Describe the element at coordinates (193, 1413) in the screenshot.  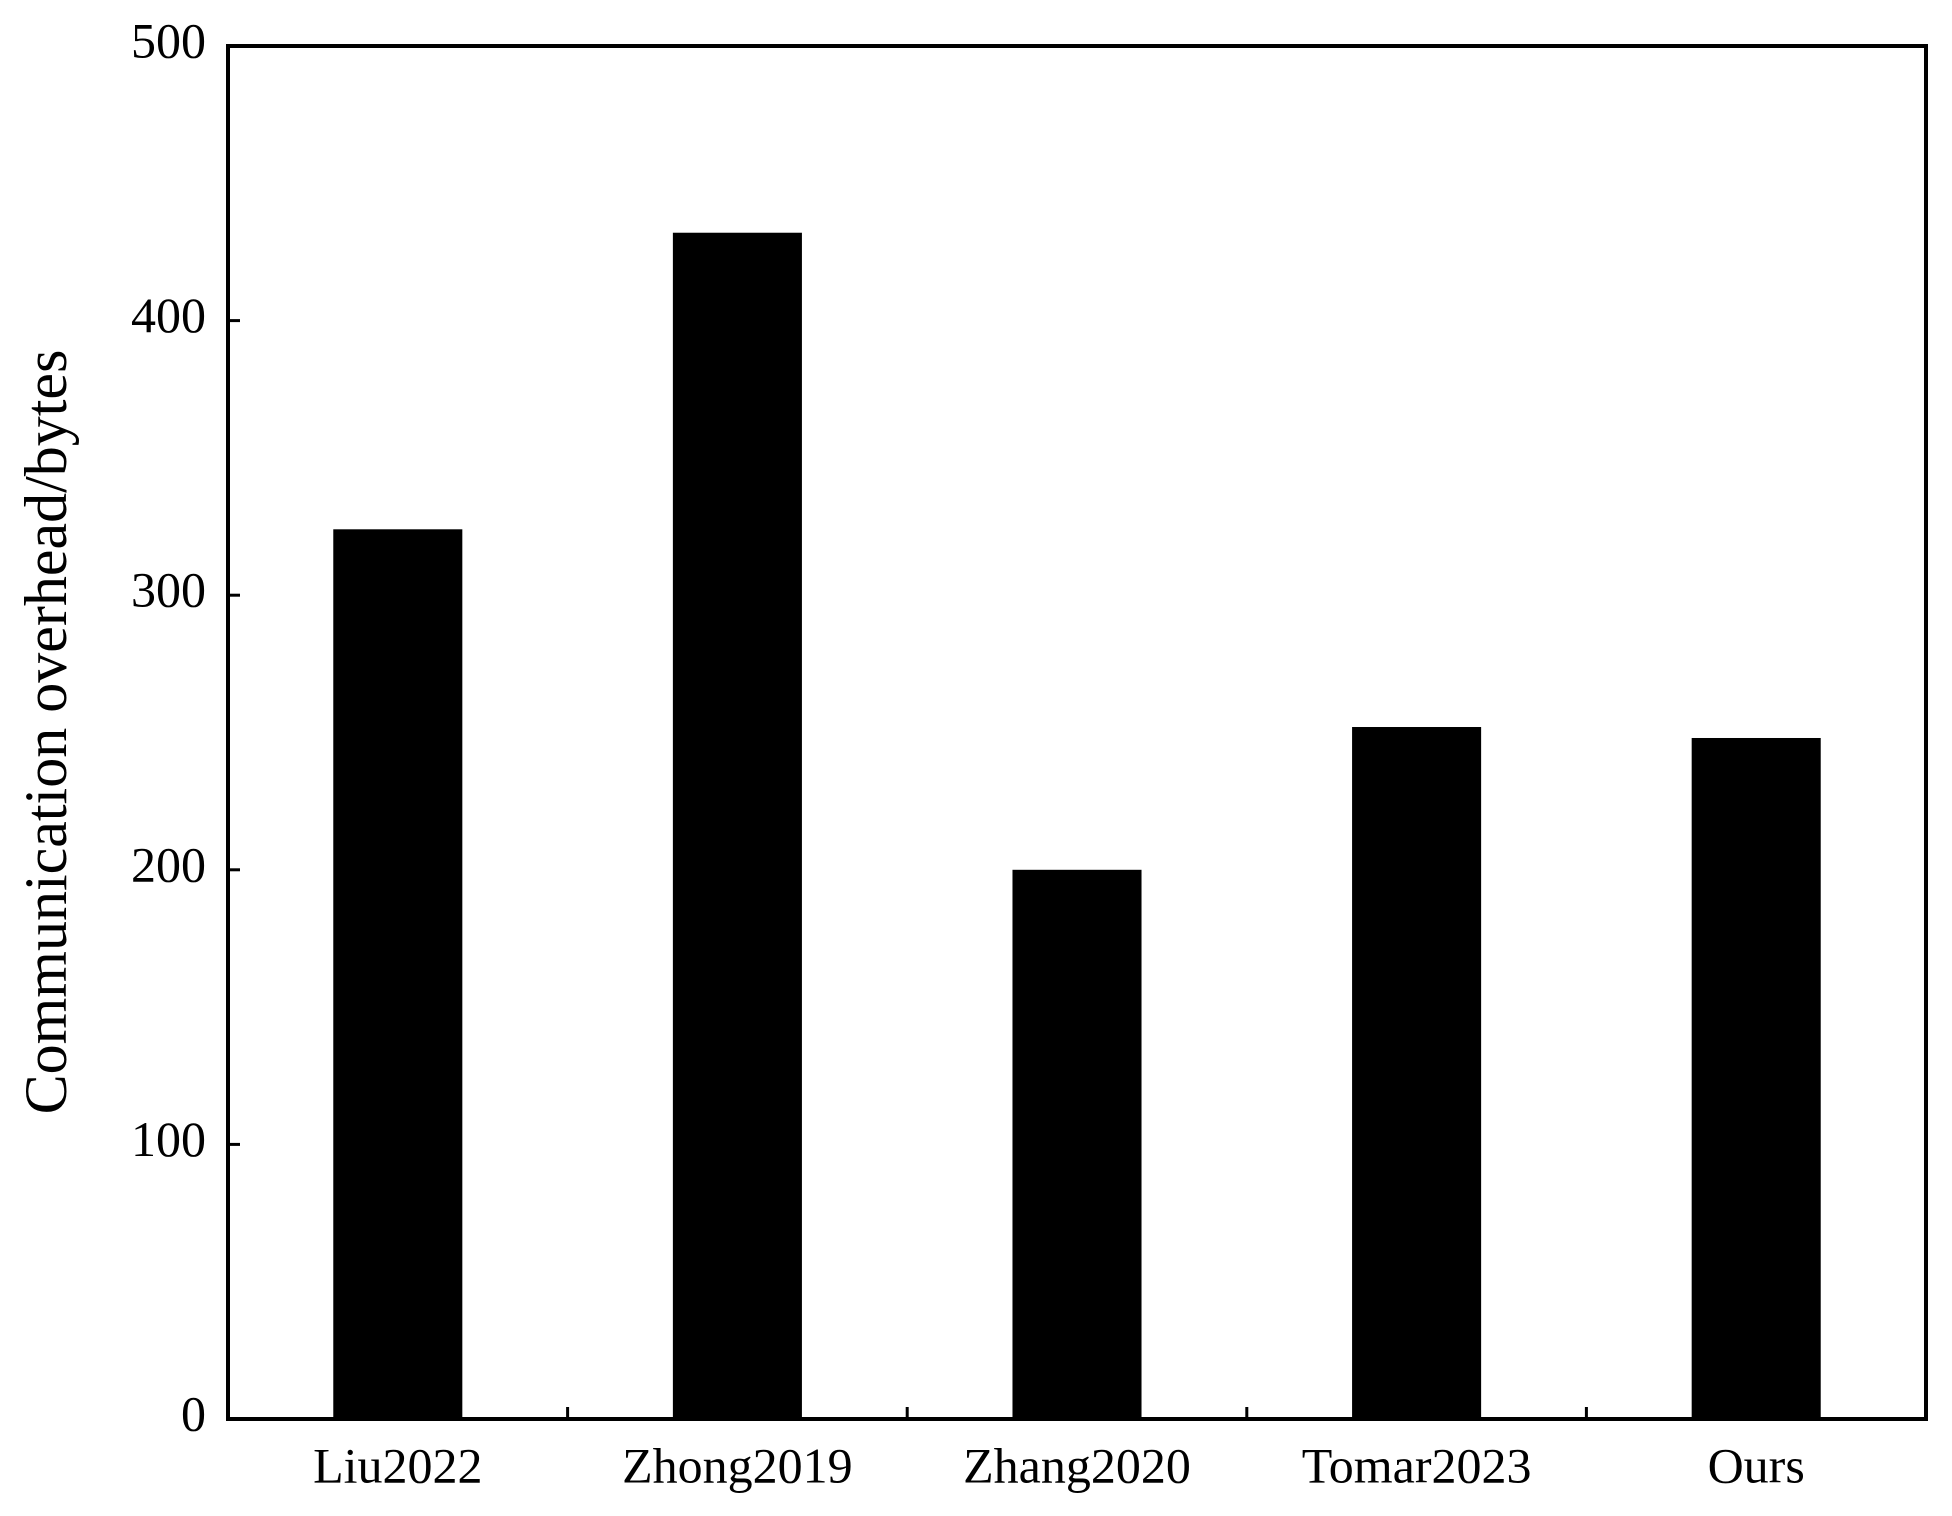
I see `y-tick-label: 0` at that location.